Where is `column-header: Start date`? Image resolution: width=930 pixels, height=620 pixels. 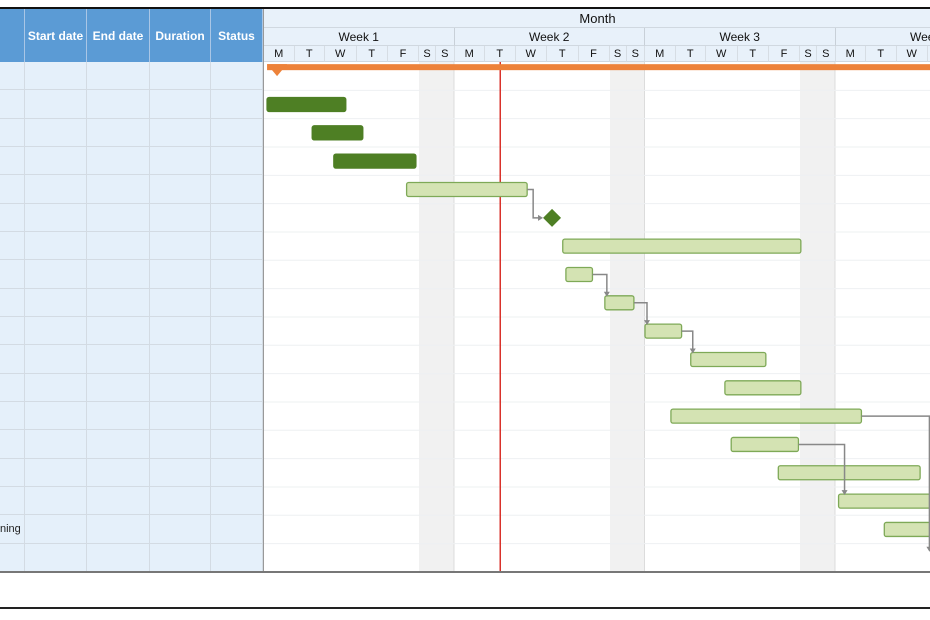 column-header: Start date is located at coordinates (56, 35).